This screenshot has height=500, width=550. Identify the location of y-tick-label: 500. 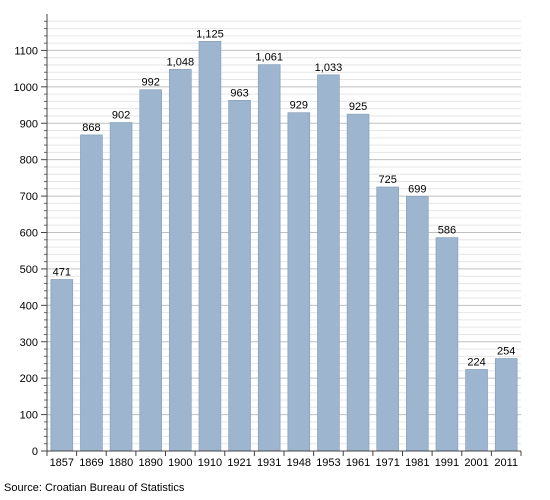
(29, 270).